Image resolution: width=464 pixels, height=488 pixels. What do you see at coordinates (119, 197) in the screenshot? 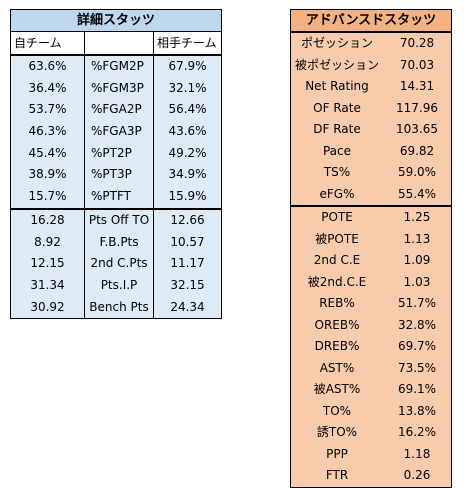
I see `stat-name: %PTFT` at bounding box center [119, 197].